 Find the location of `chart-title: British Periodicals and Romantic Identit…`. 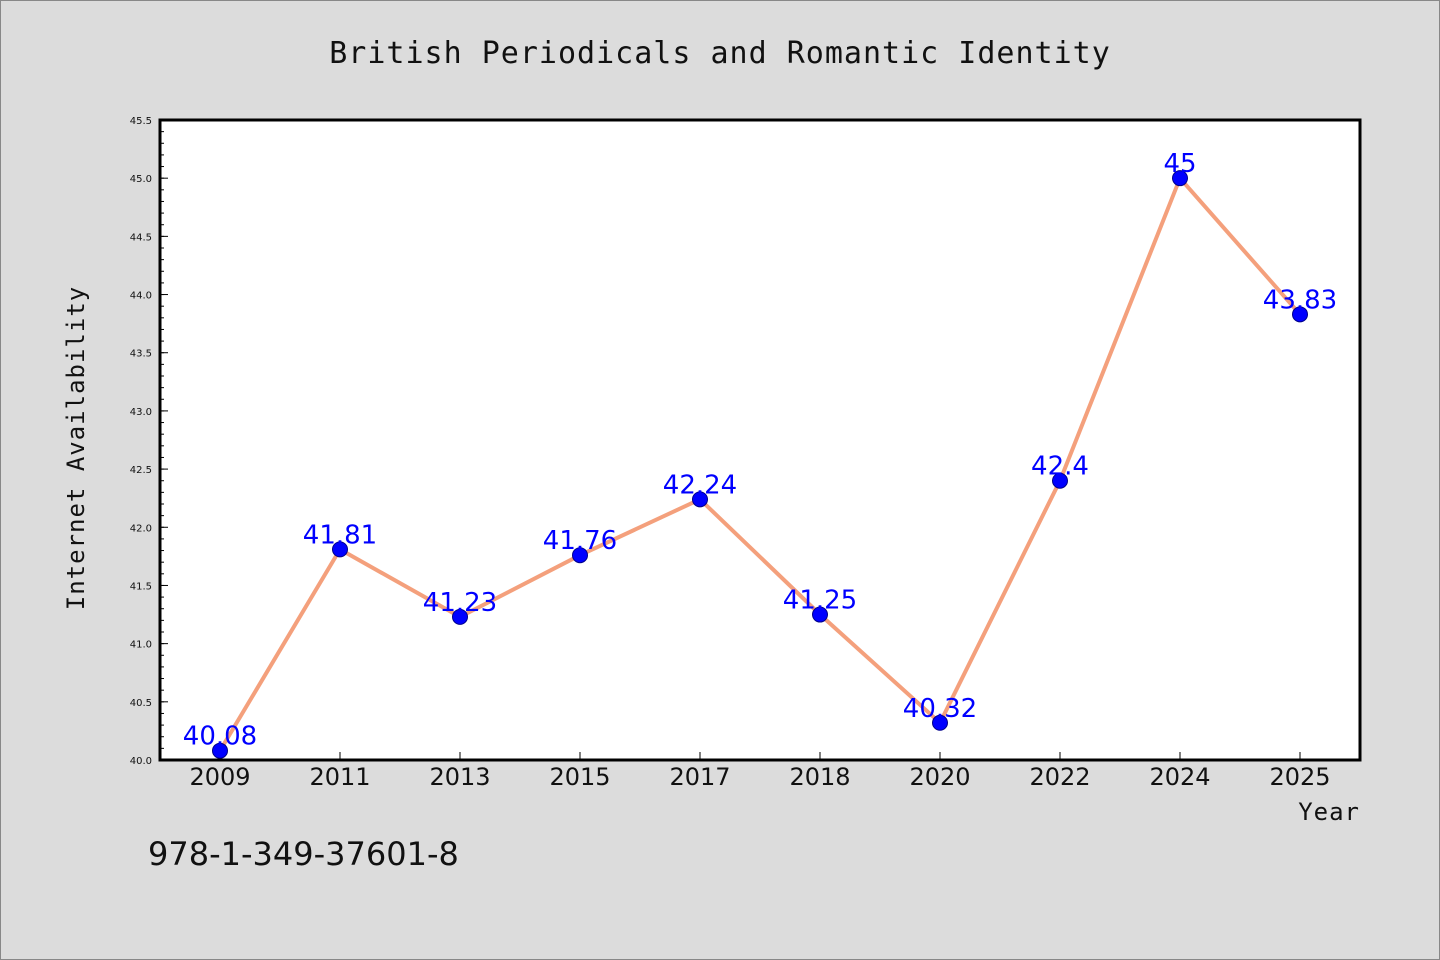

chart-title: British Periodicals and Romantic Identit… is located at coordinates (720, 53).